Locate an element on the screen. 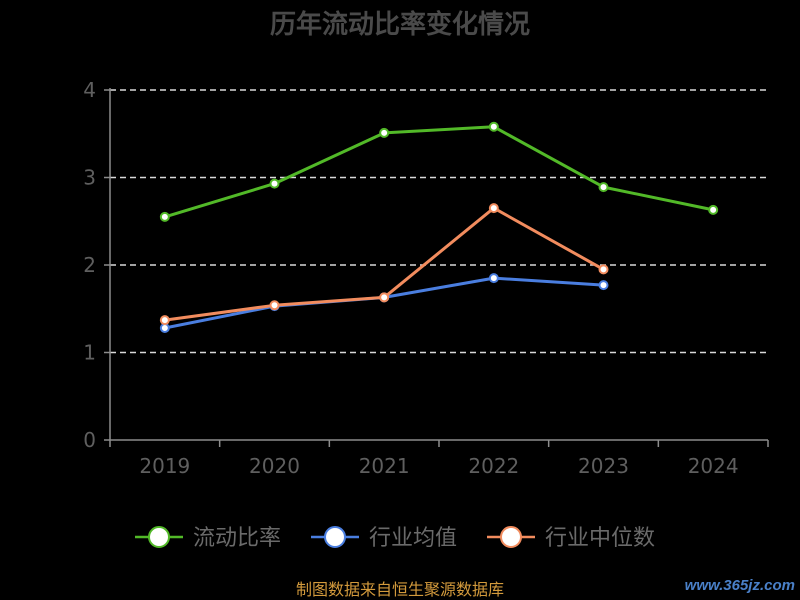 This screenshot has width=800, height=600. legend: 流动比率 行业均值 行业中位数 is located at coordinates (395, 538).